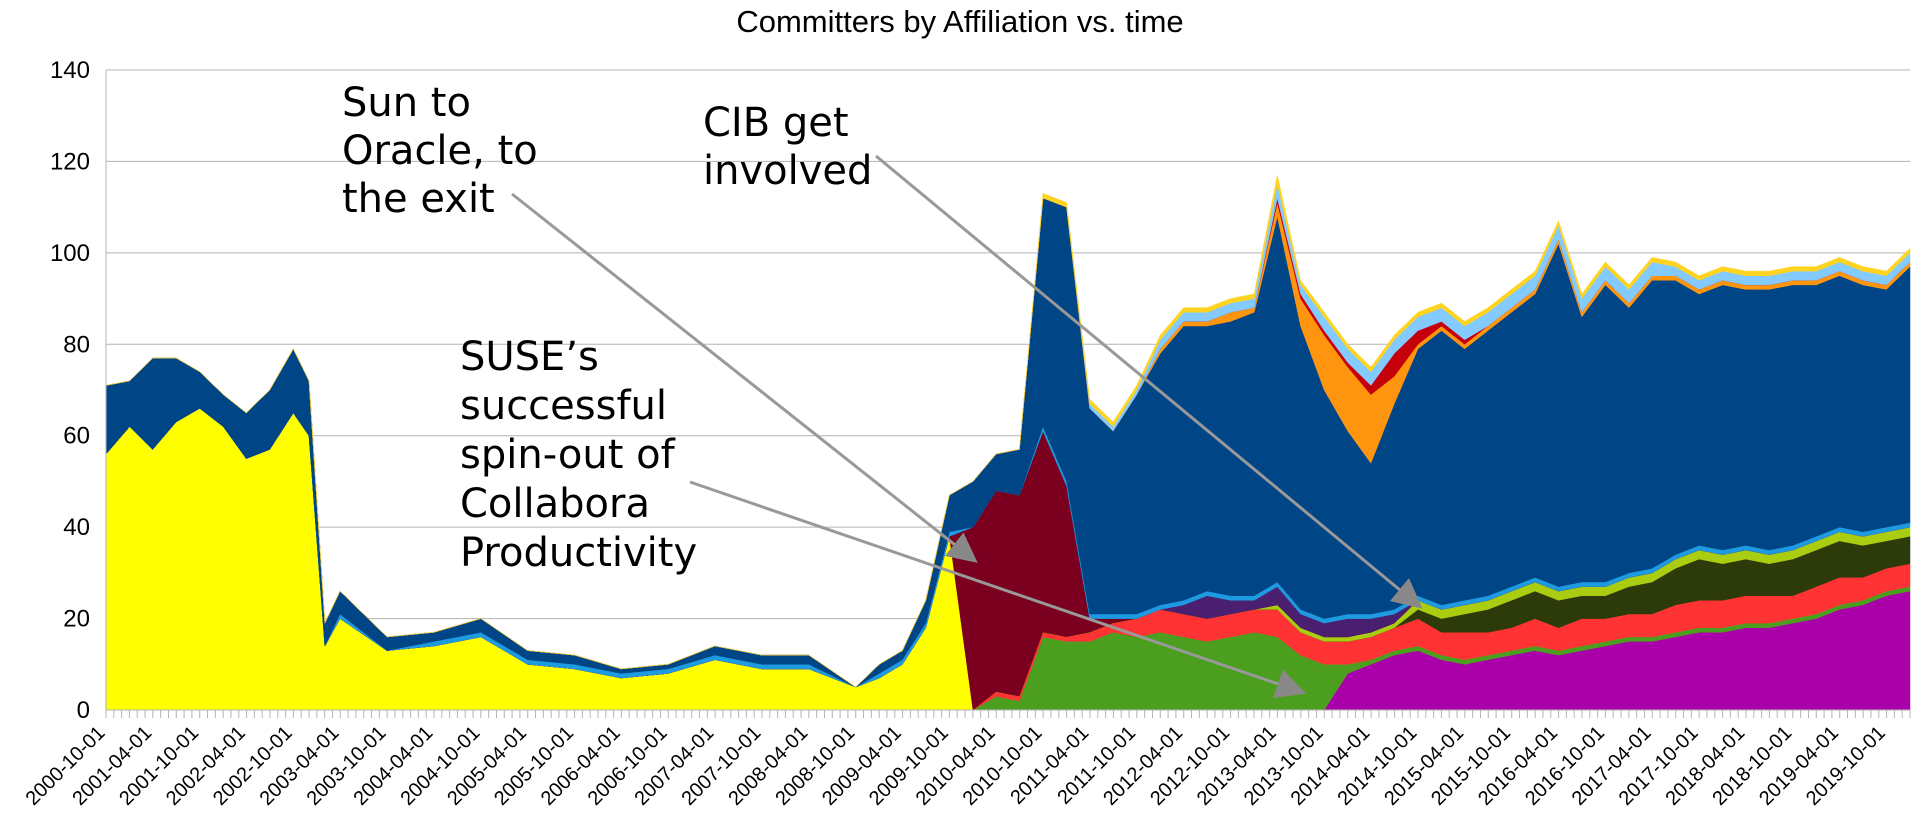 The height and width of the screenshot is (839, 1921). I want to click on annotation-text: Sun to Oracle, to the exit, so click(440, 151).